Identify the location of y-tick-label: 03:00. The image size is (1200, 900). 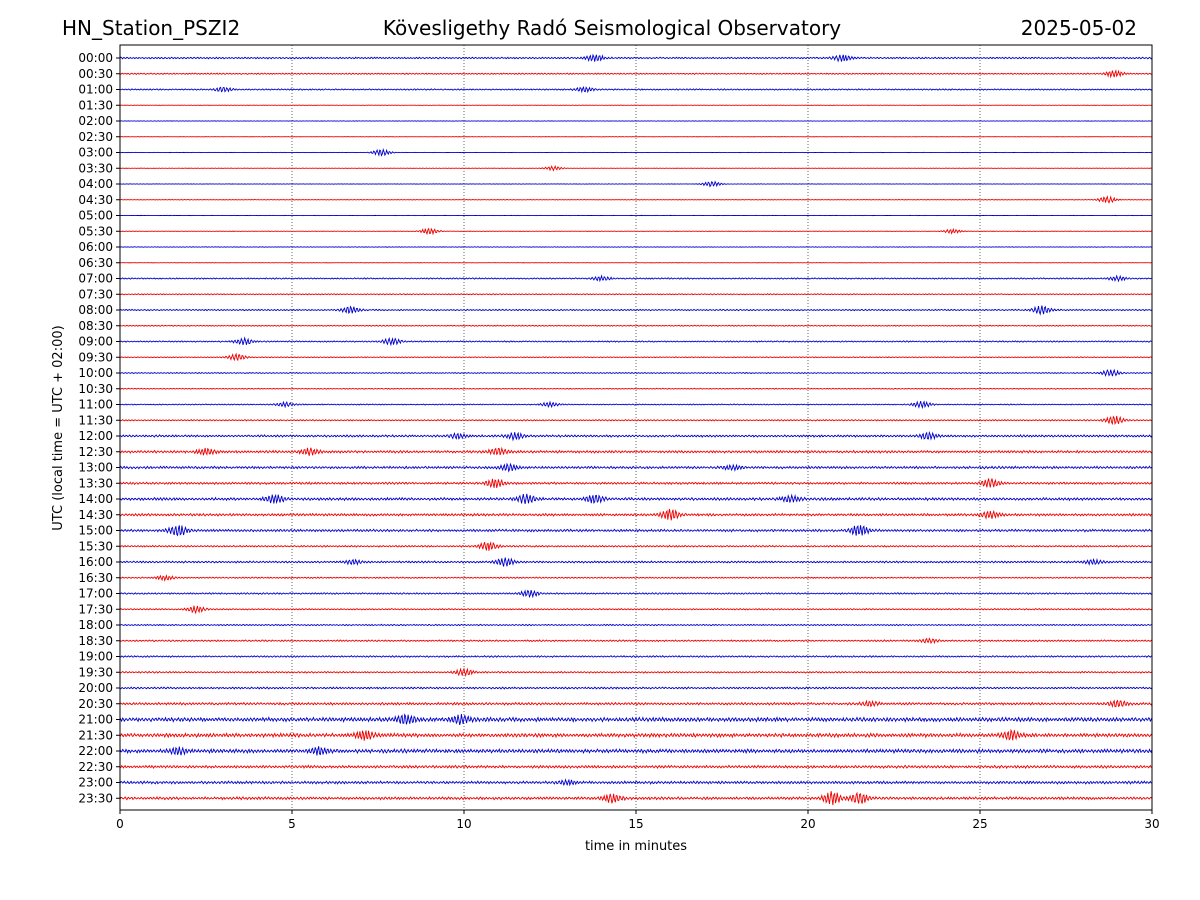
(95, 153).